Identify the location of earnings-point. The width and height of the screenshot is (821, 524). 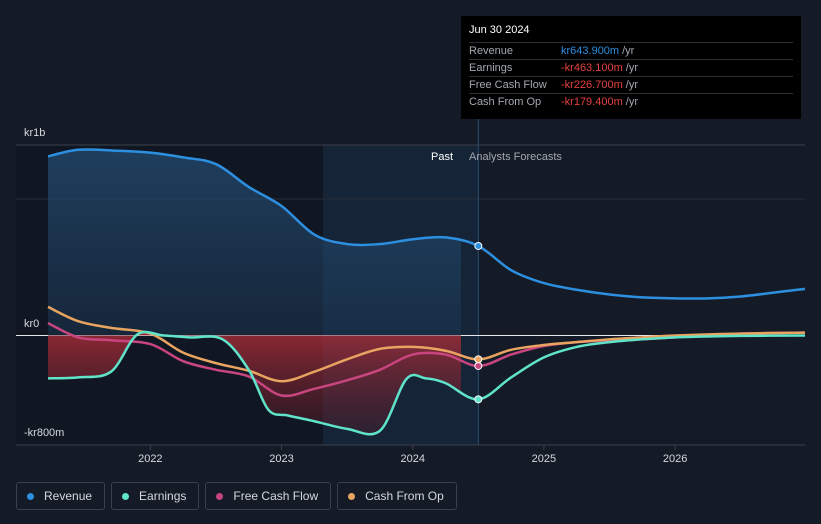
(478, 399).